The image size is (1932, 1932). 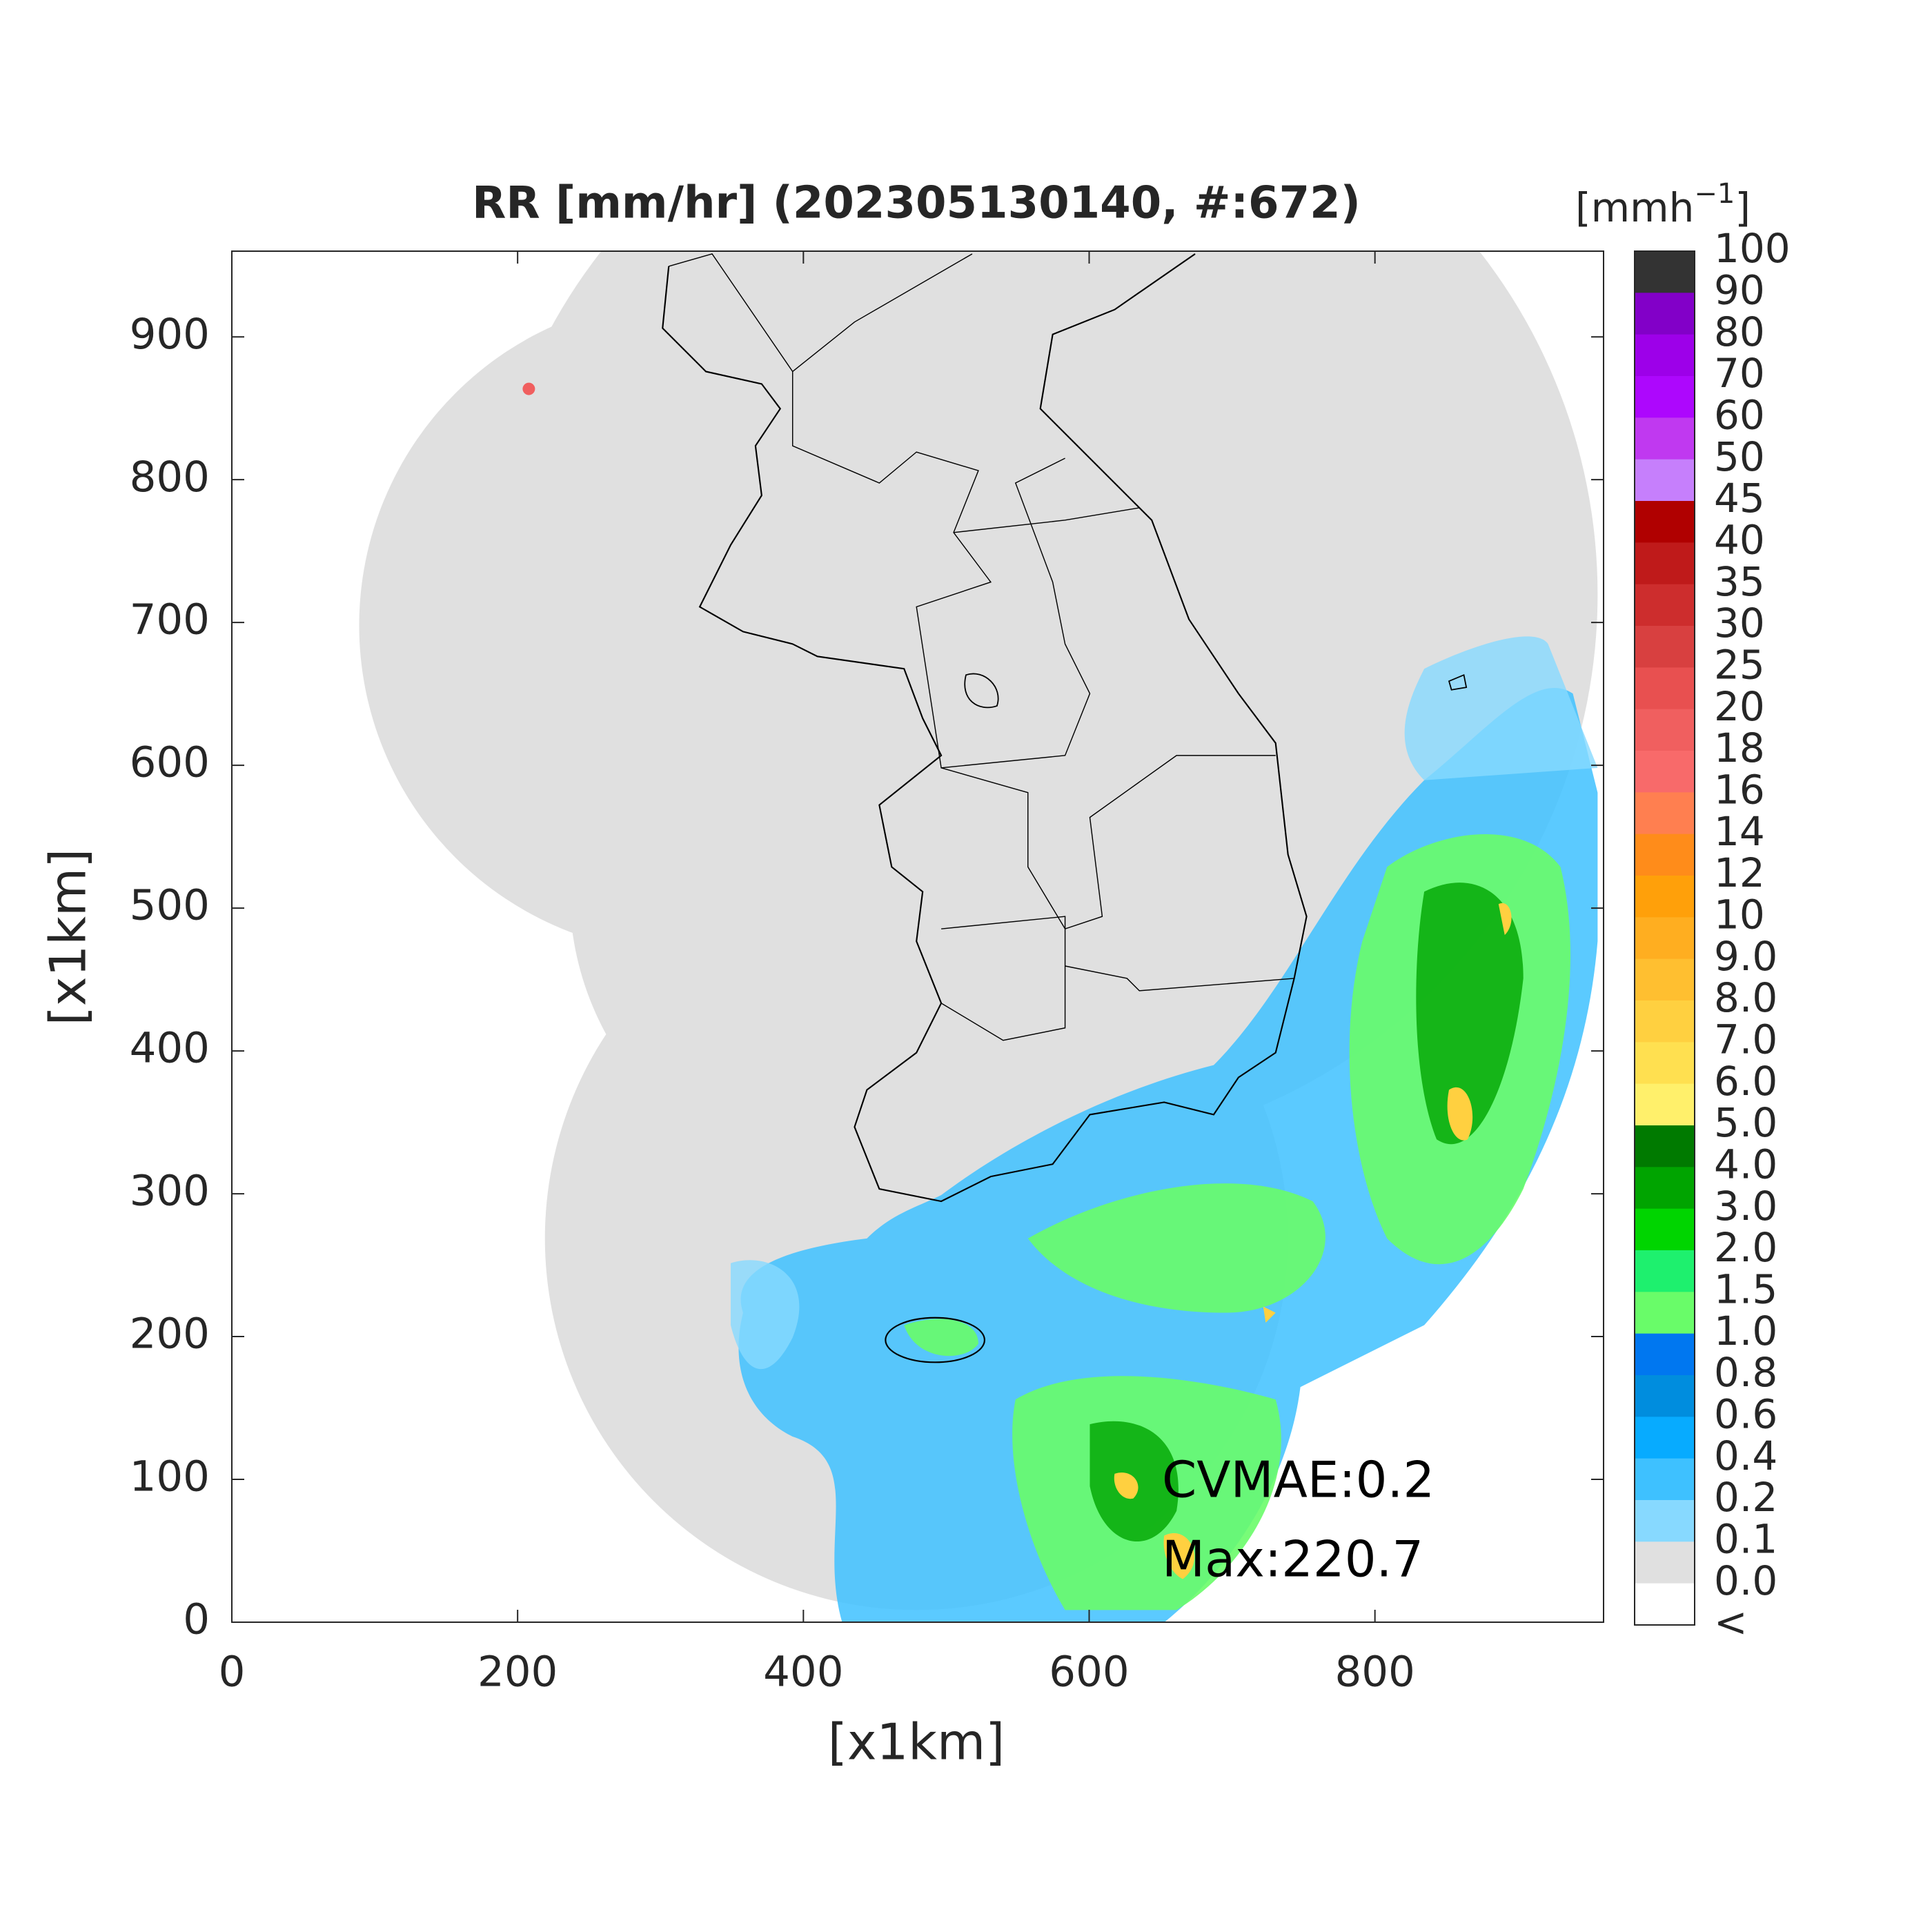 What do you see at coordinates (1739, 373) in the screenshot?
I see `colorbar-label: 70` at bounding box center [1739, 373].